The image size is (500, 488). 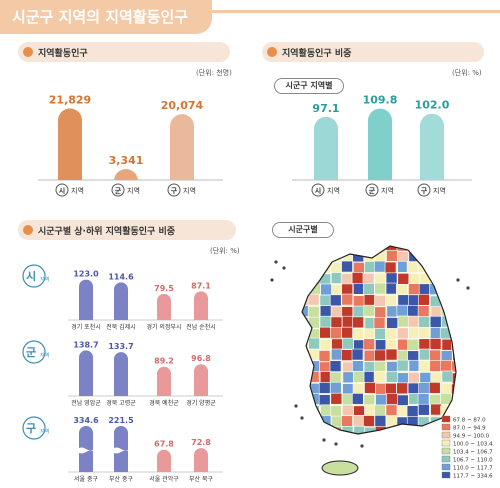 What do you see at coordinates (121, 478) in the screenshot?
I see `group-region-label-2-1: 부산 중구` at bounding box center [121, 478].